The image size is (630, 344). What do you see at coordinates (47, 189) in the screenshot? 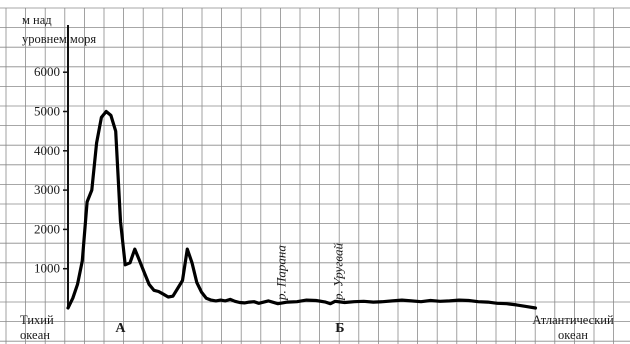
I see `y-tick-label: 3000` at bounding box center [47, 189].